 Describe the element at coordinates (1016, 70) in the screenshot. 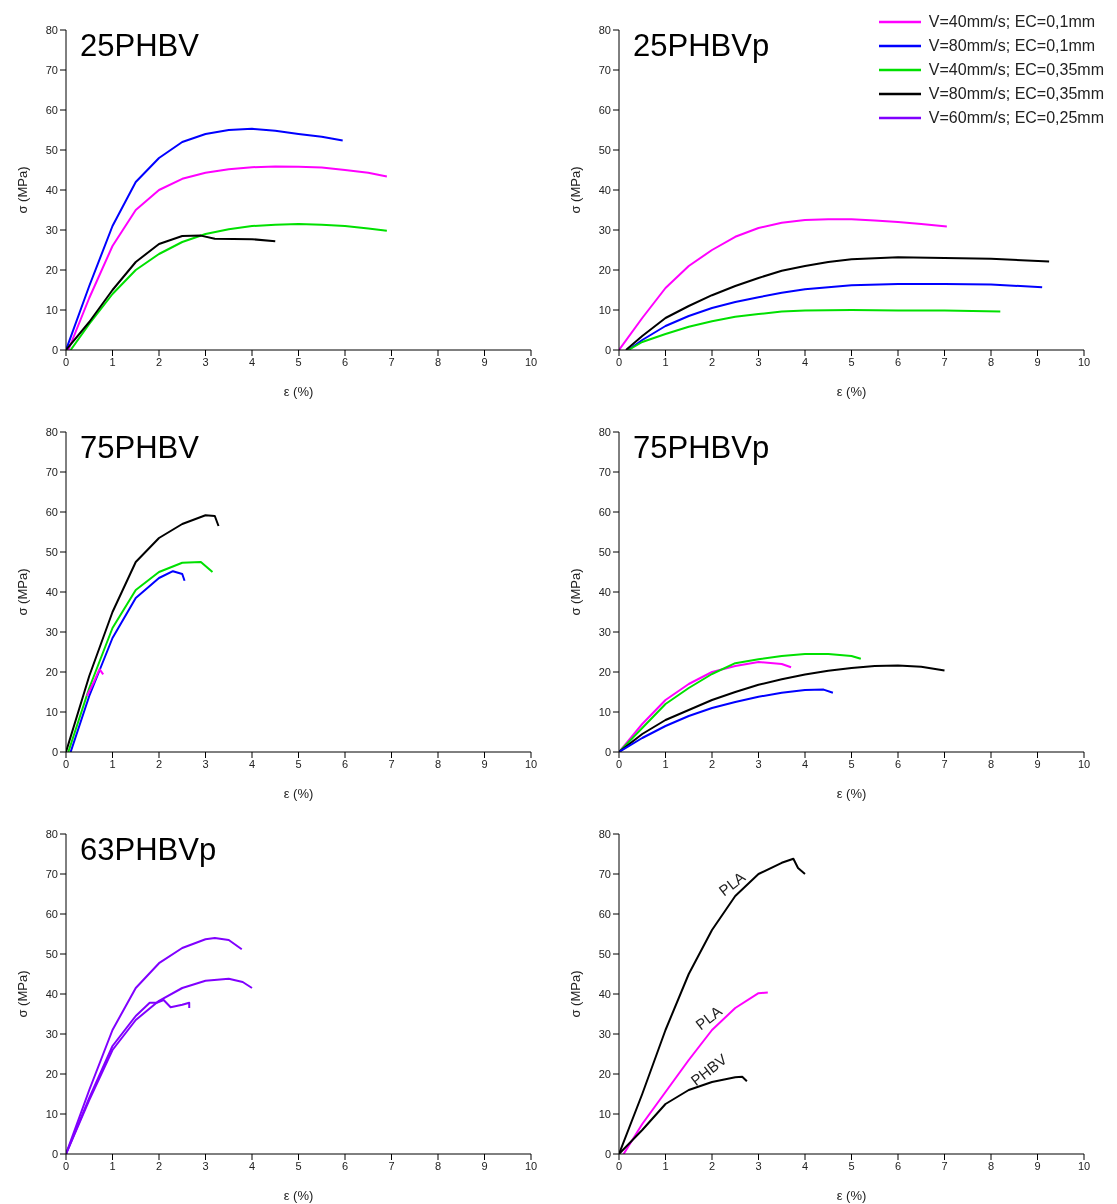

I see `legend-label: V=40mm/s; EC=0,35mm` at that location.